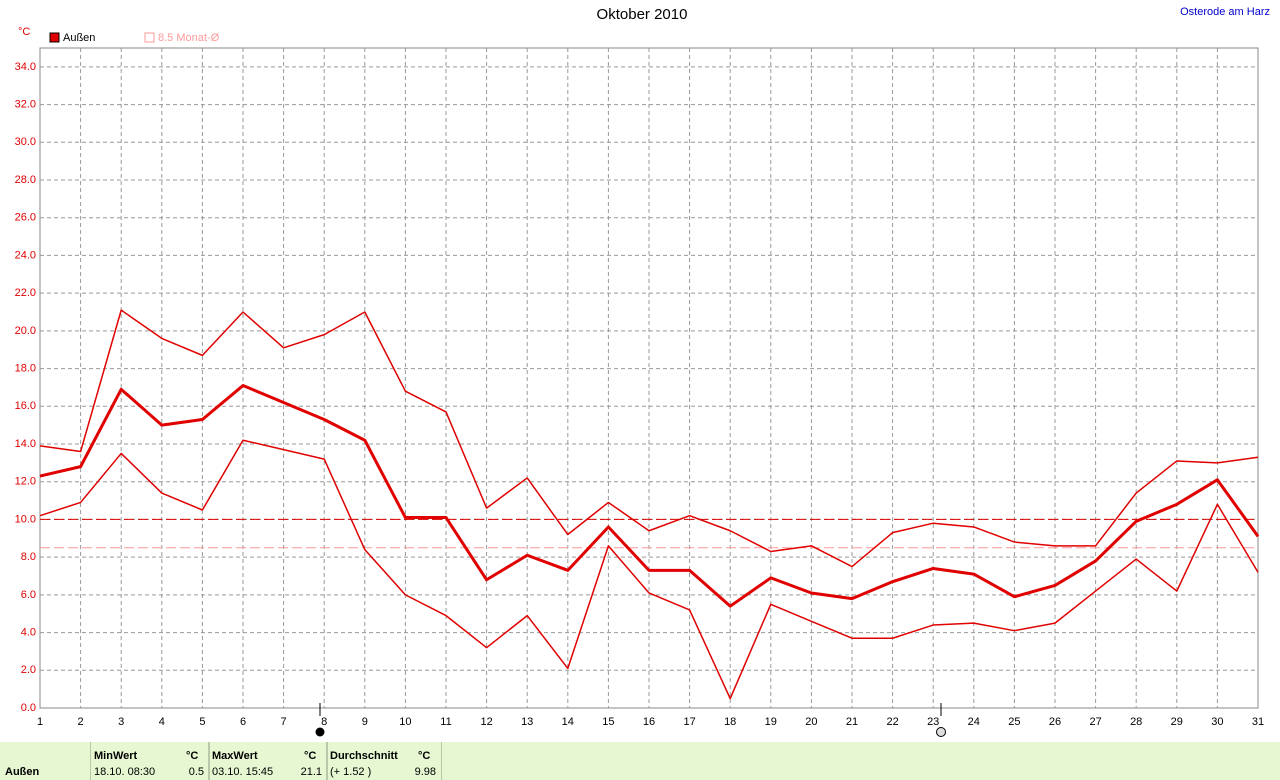  I want to click on x-tick-label: 10, so click(405, 722).